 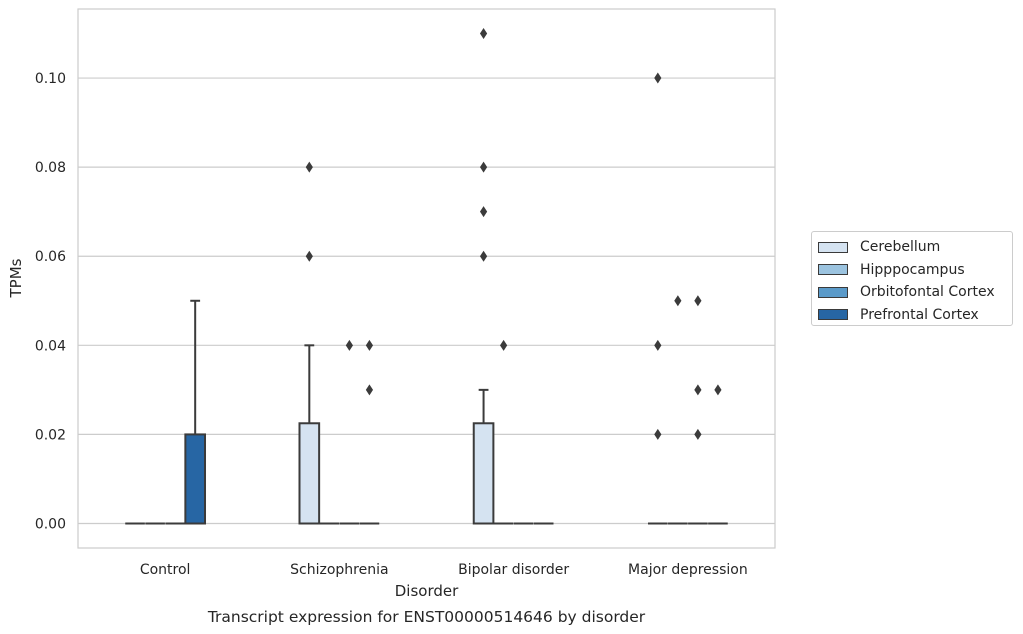 What do you see at coordinates (919, 314) in the screenshot?
I see `legend-label: Prefrontal Cortex` at bounding box center [919, 314].